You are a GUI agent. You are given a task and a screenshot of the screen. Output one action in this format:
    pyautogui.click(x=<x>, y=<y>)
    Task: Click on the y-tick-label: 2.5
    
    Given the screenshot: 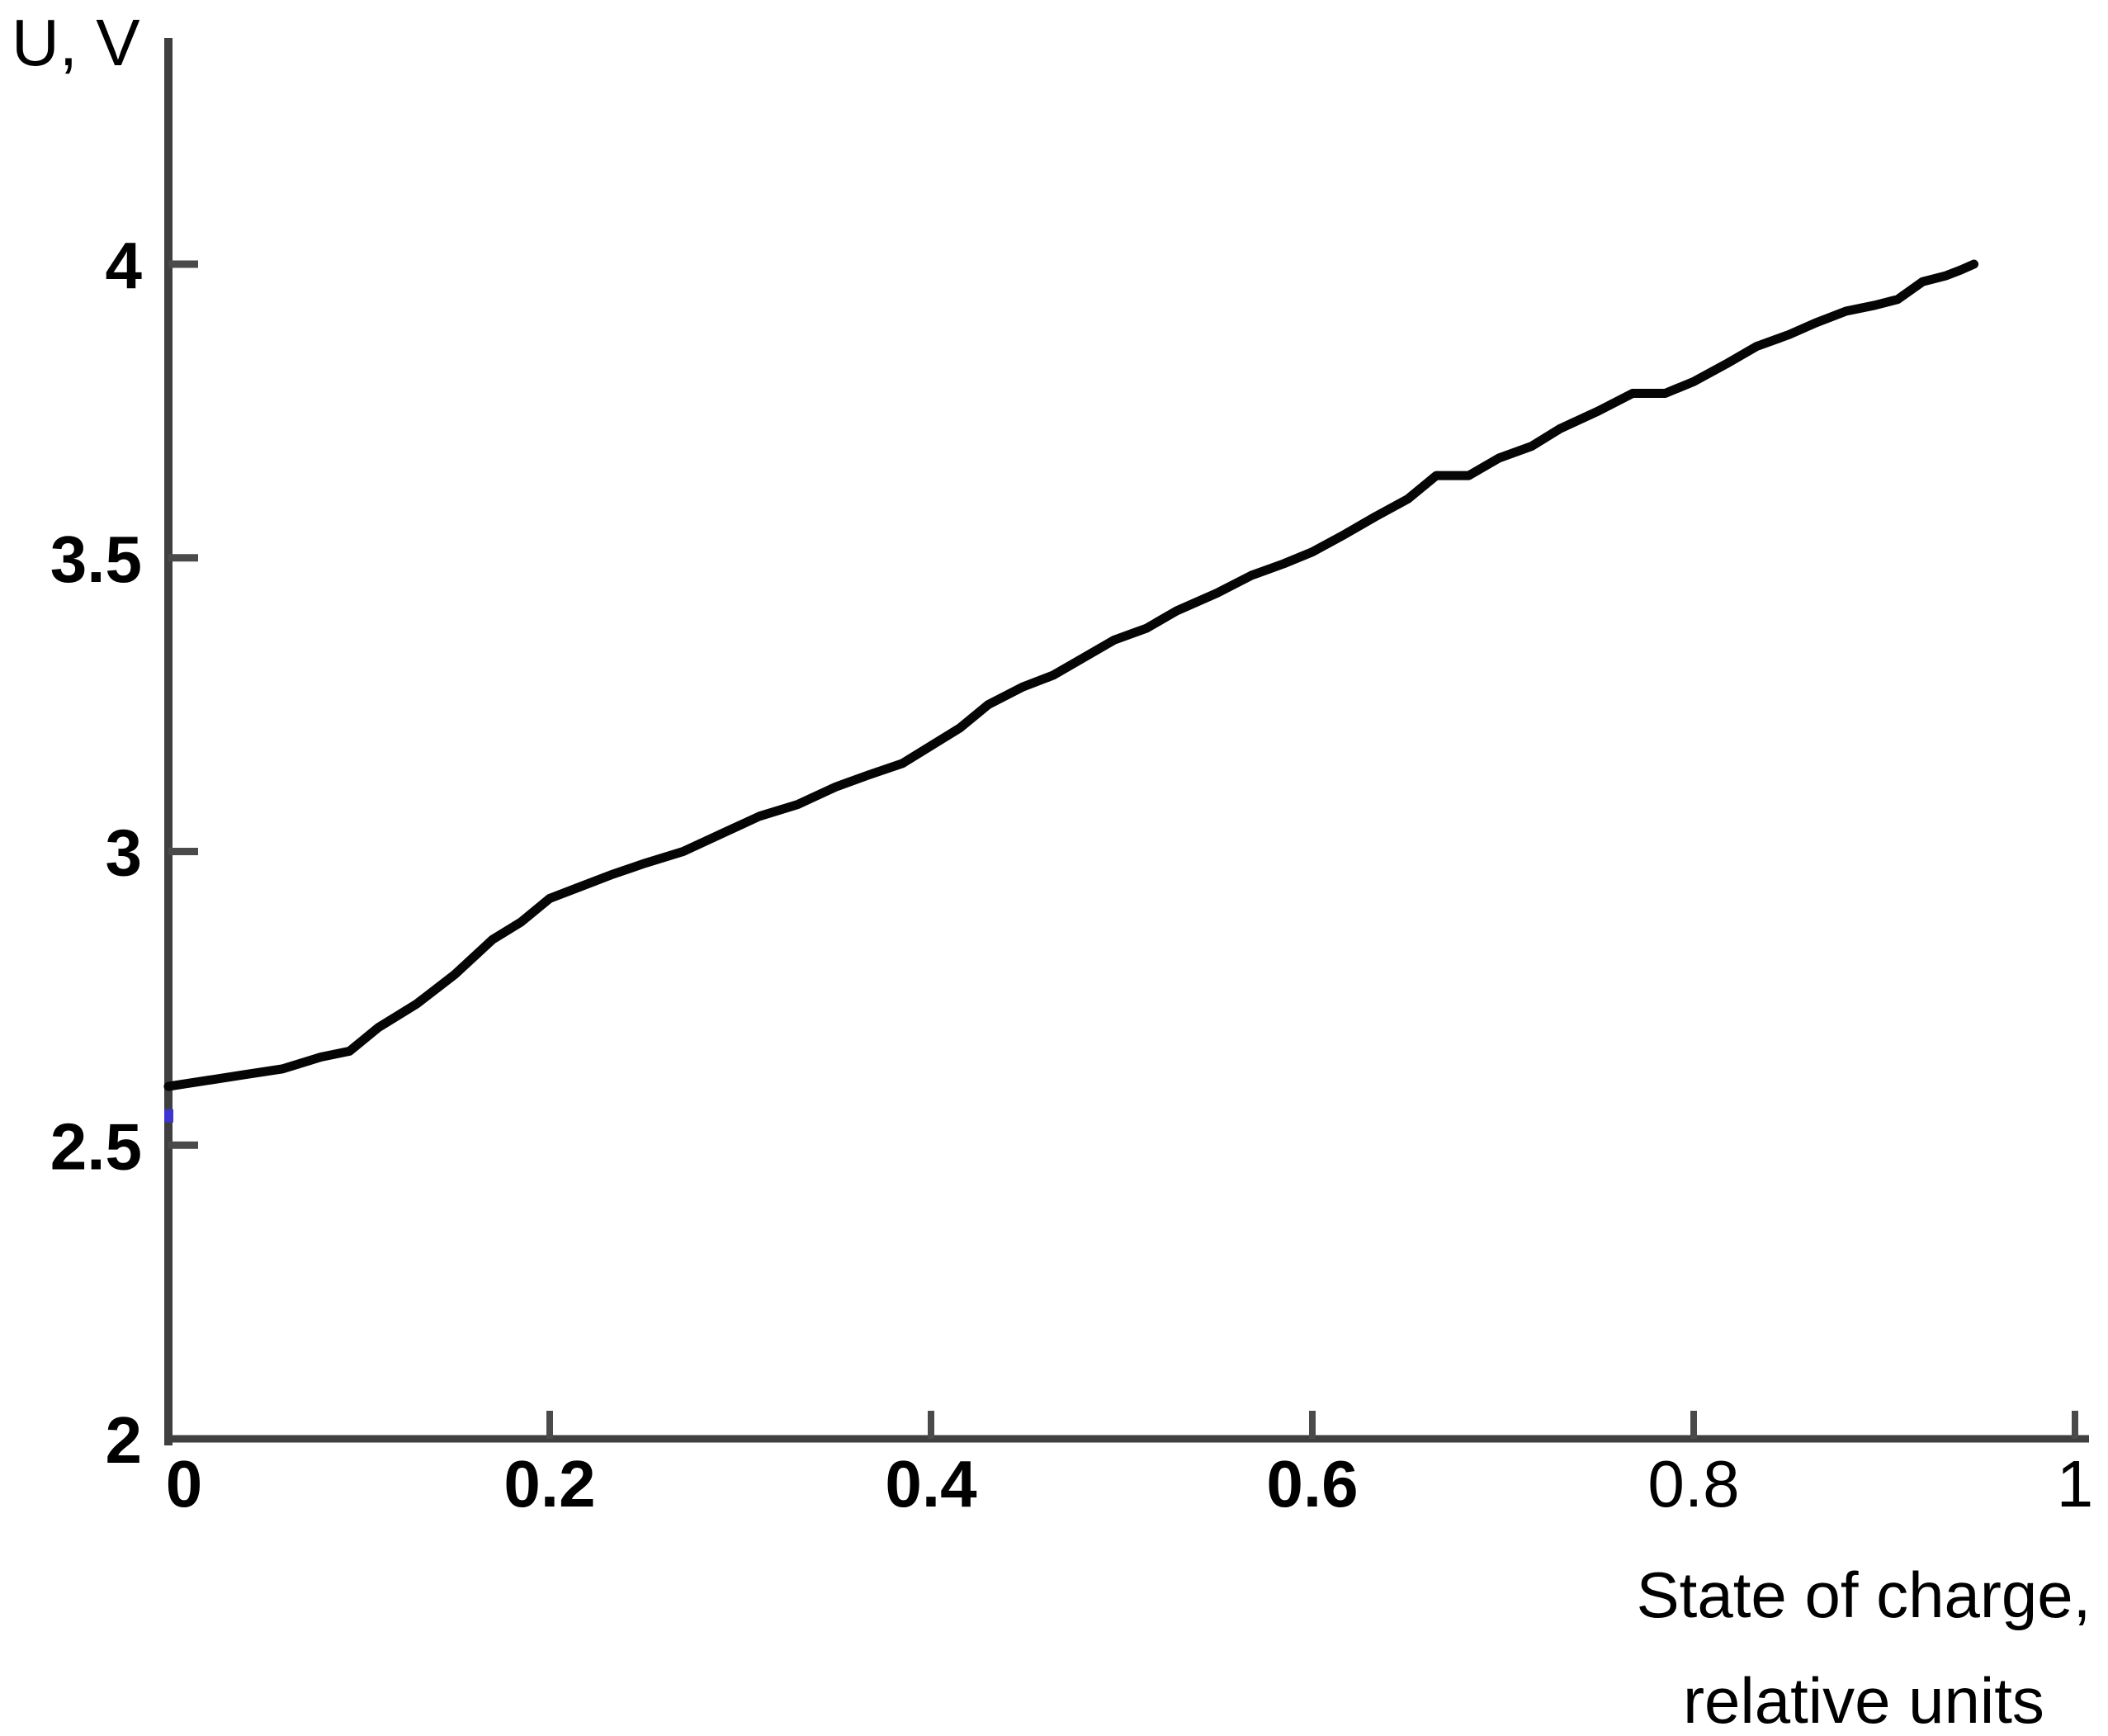 What is the action you would take?
    pyautogui.click(x=96, y=1146)
    